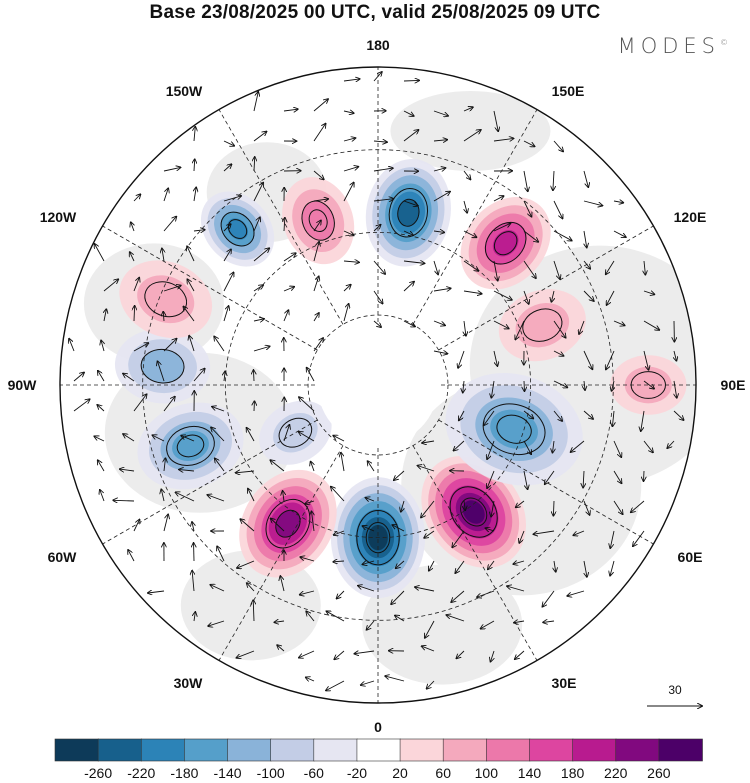 Image resolution: width=750 pixels, height=783 pixels. I want to click on colorbar-tick-label: 180, so click(573, 773).